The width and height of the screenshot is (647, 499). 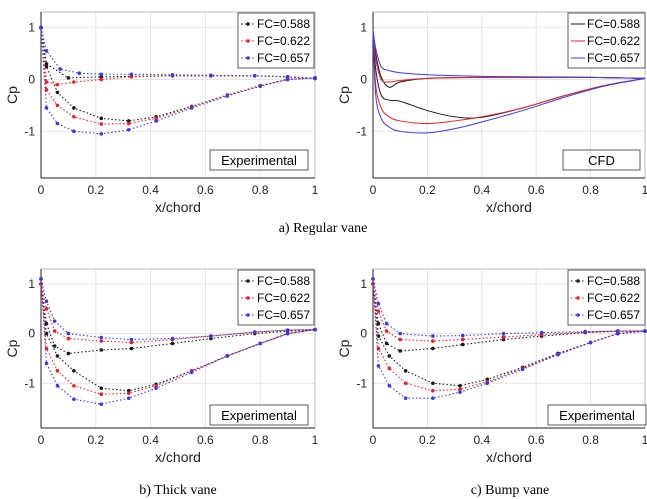 What do you see at coordinates (361, 383) in the screenshot?
I see `y-tick-label: -1` at bounding box center [361, 383].